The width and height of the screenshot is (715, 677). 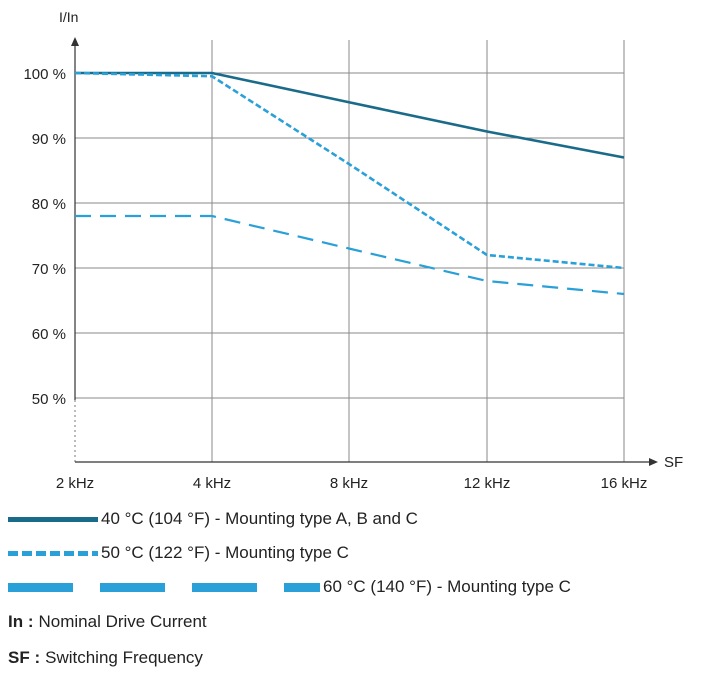 I want to click on legend-label-50c: 50 °C (122 °F) - Mounting type C, so click(x=225, y=552).